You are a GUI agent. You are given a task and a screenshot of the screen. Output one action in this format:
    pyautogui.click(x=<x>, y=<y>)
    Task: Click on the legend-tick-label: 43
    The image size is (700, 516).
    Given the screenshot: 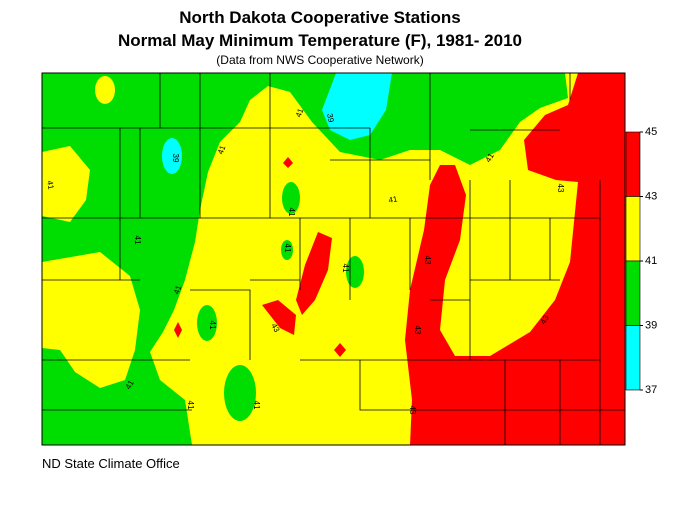 What is the action you would take?
    pyautogui.click(x=651, y=196)
    